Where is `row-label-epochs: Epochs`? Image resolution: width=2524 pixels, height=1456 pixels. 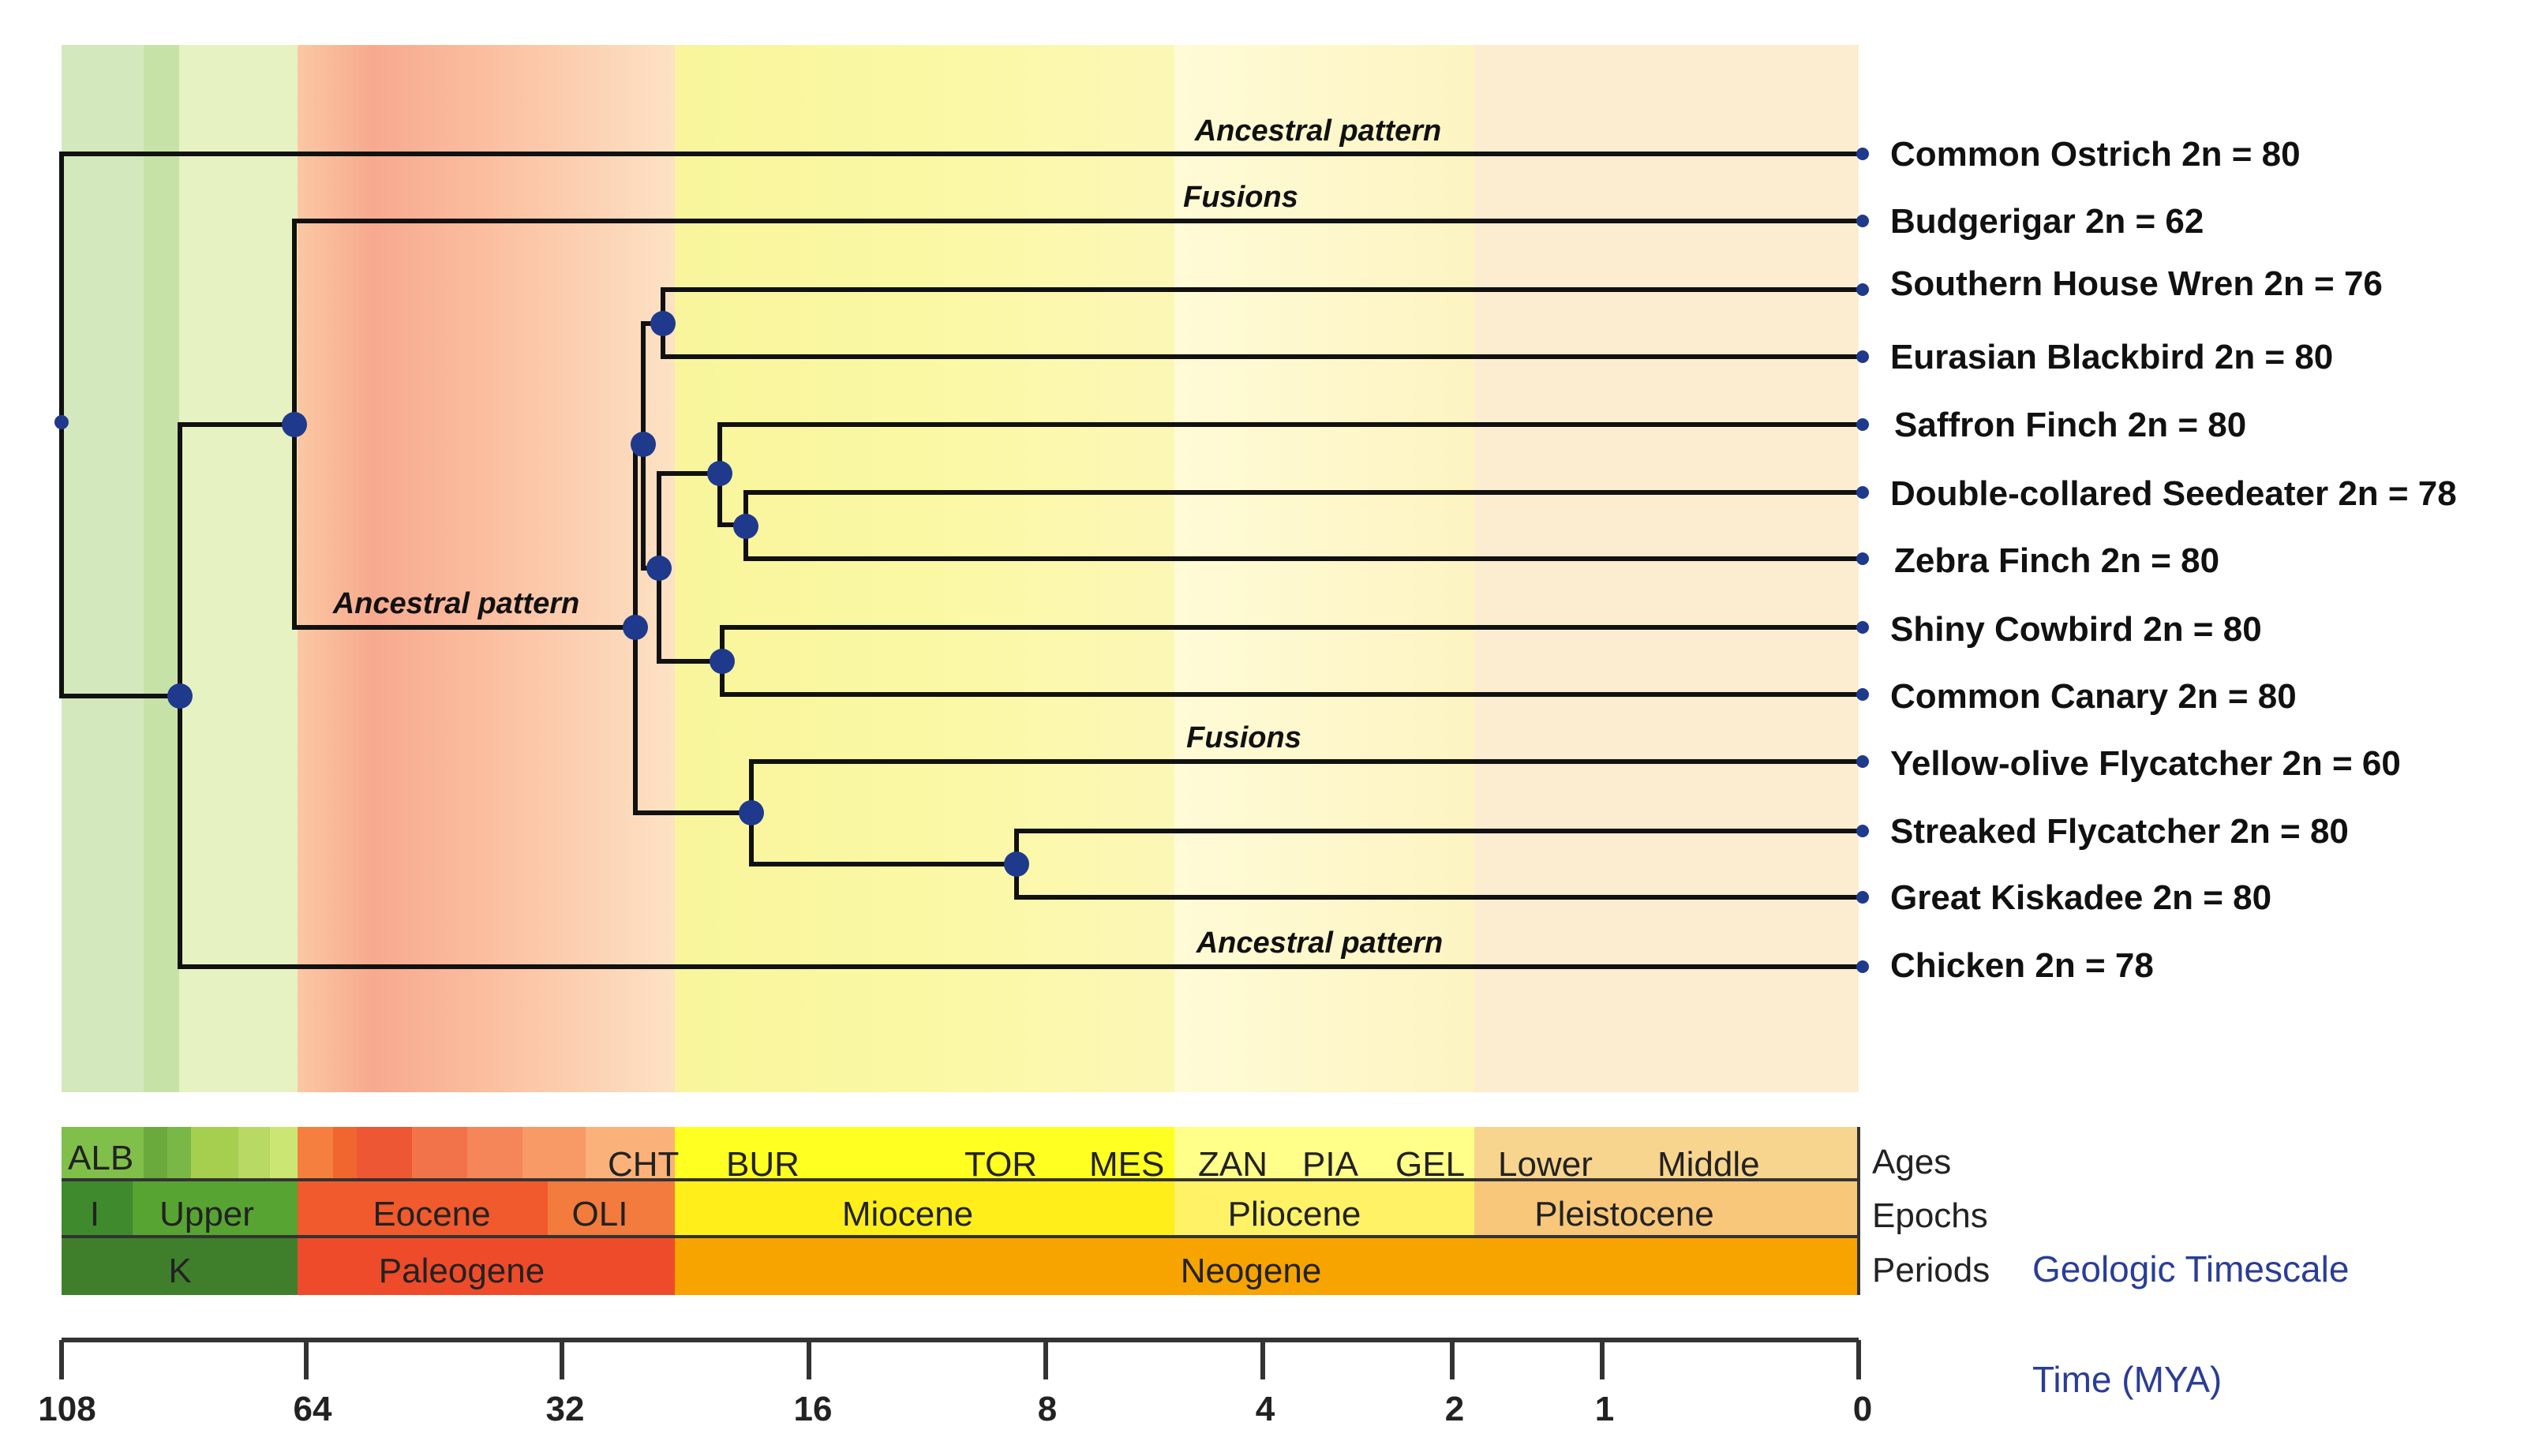
row-label-epochs: Epochs is located at coordinates (1930, 1215).